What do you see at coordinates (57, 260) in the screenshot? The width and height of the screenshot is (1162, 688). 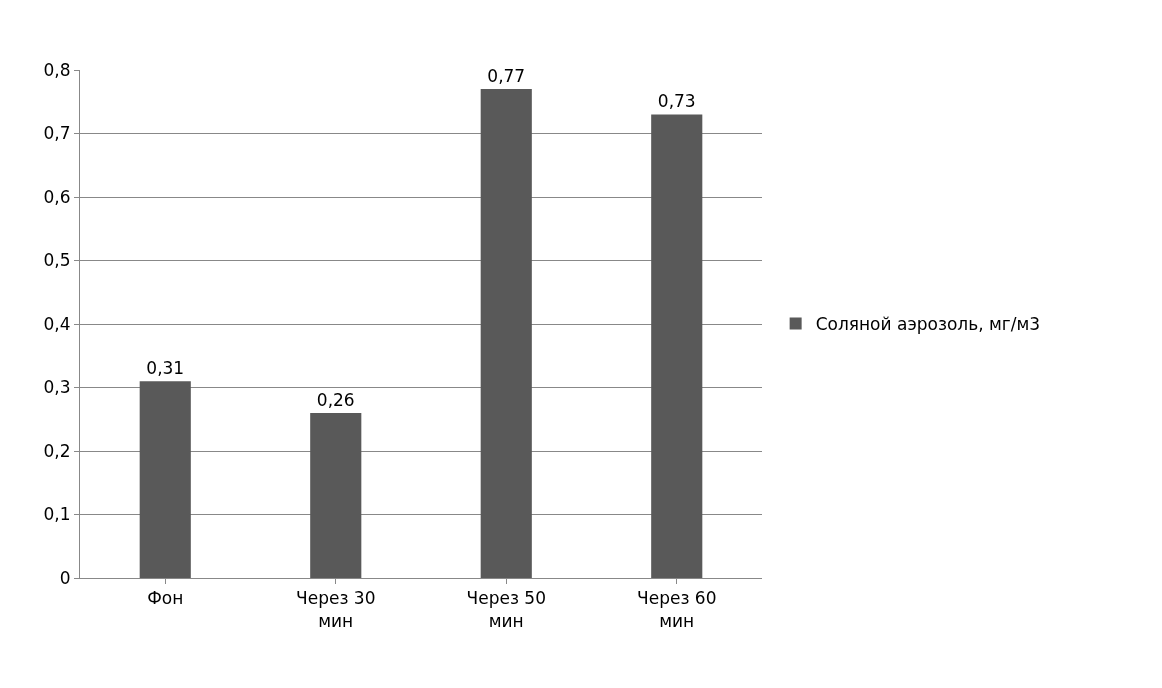 I see `y-tick-label: 0,5` at bounding box center [57, 260].